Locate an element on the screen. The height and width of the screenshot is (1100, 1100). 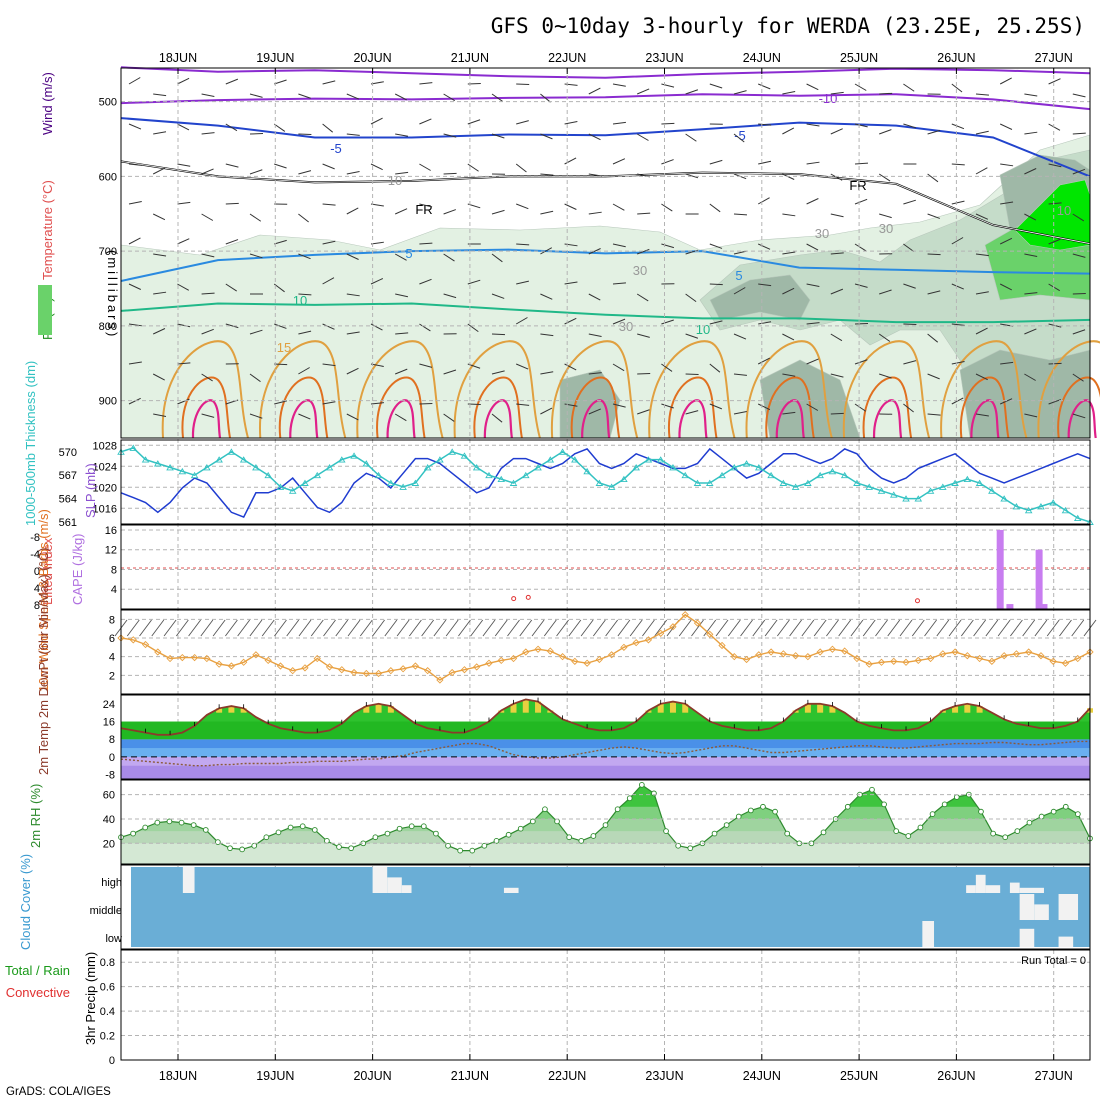
thickness-tick: 564 is located at coordinates (68, 500).